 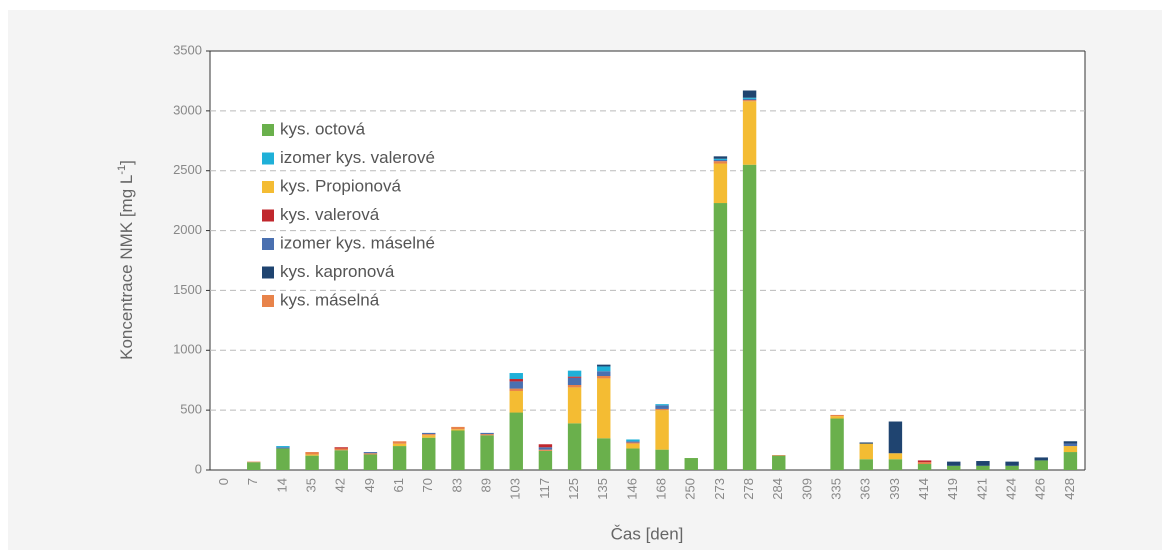 I want to click on y-tick-label: 500, so click(x=191, y=409).